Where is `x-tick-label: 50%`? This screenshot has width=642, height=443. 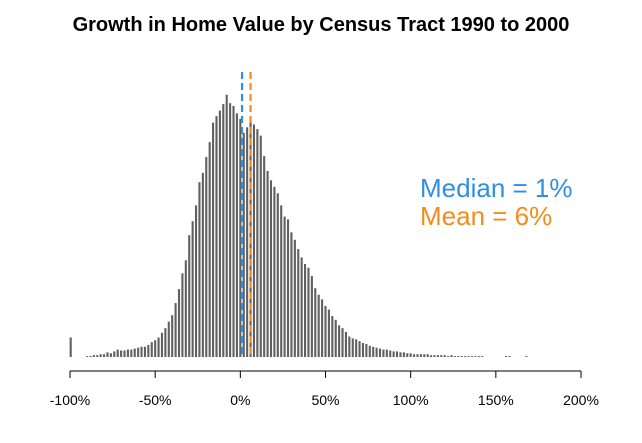 x-tick-label: 50% is located at coordinates (325, 400).